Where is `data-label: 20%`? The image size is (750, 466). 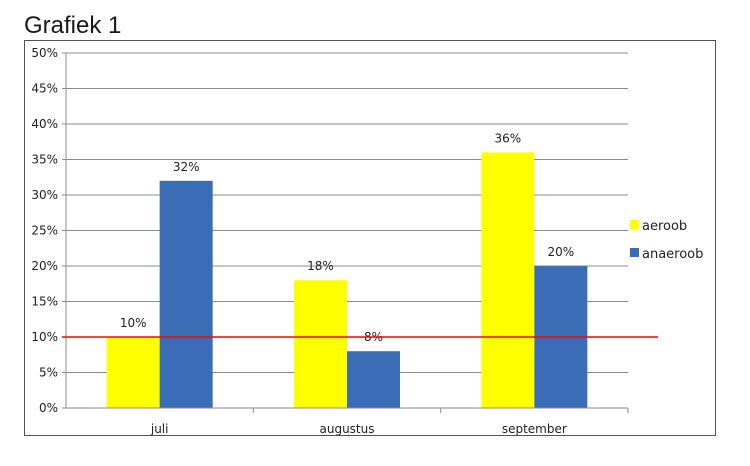 data-label: 20% is located at coordinates (560, 252).